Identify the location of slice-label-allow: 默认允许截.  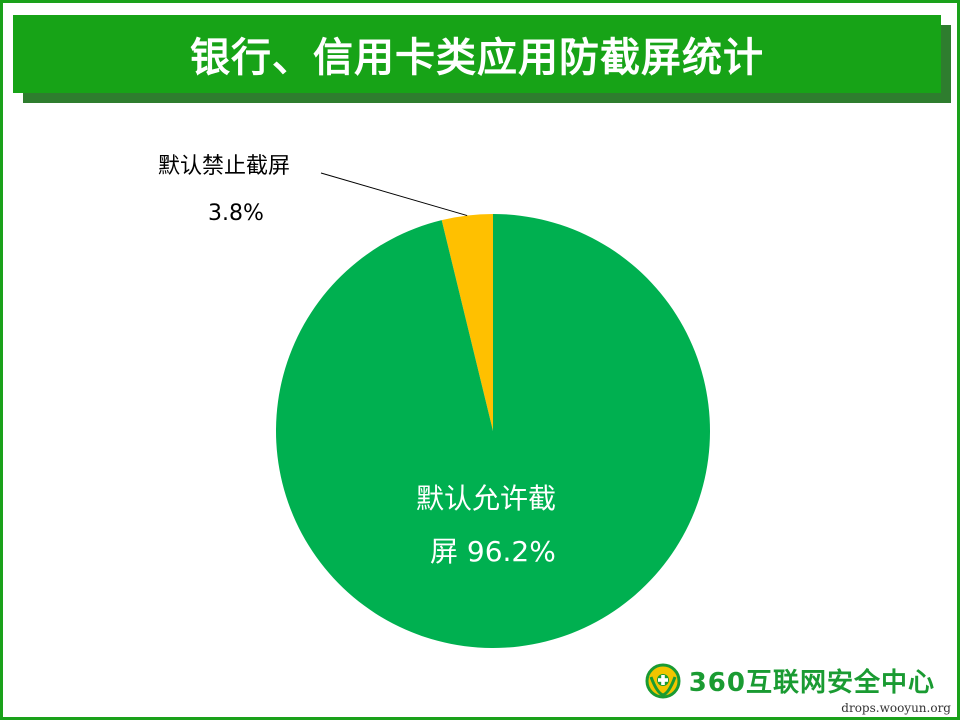
(486, 498).